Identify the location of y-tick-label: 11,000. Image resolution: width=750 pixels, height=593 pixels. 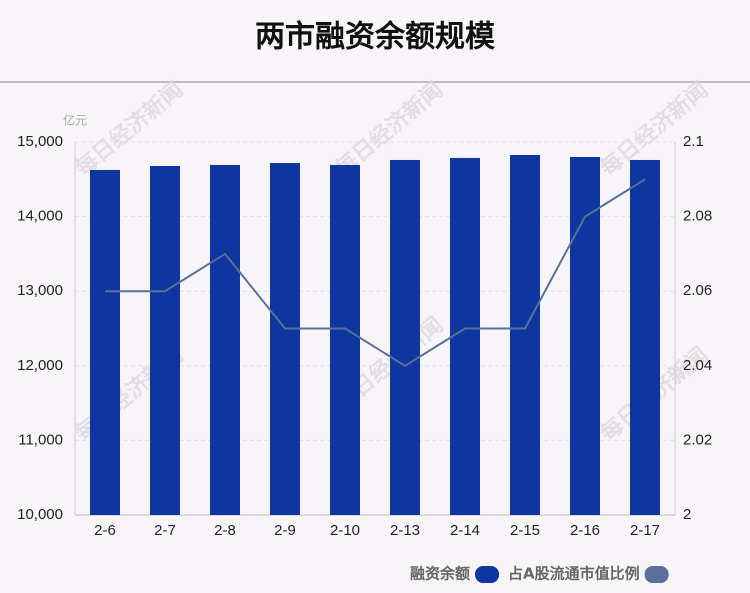
(40, 439).